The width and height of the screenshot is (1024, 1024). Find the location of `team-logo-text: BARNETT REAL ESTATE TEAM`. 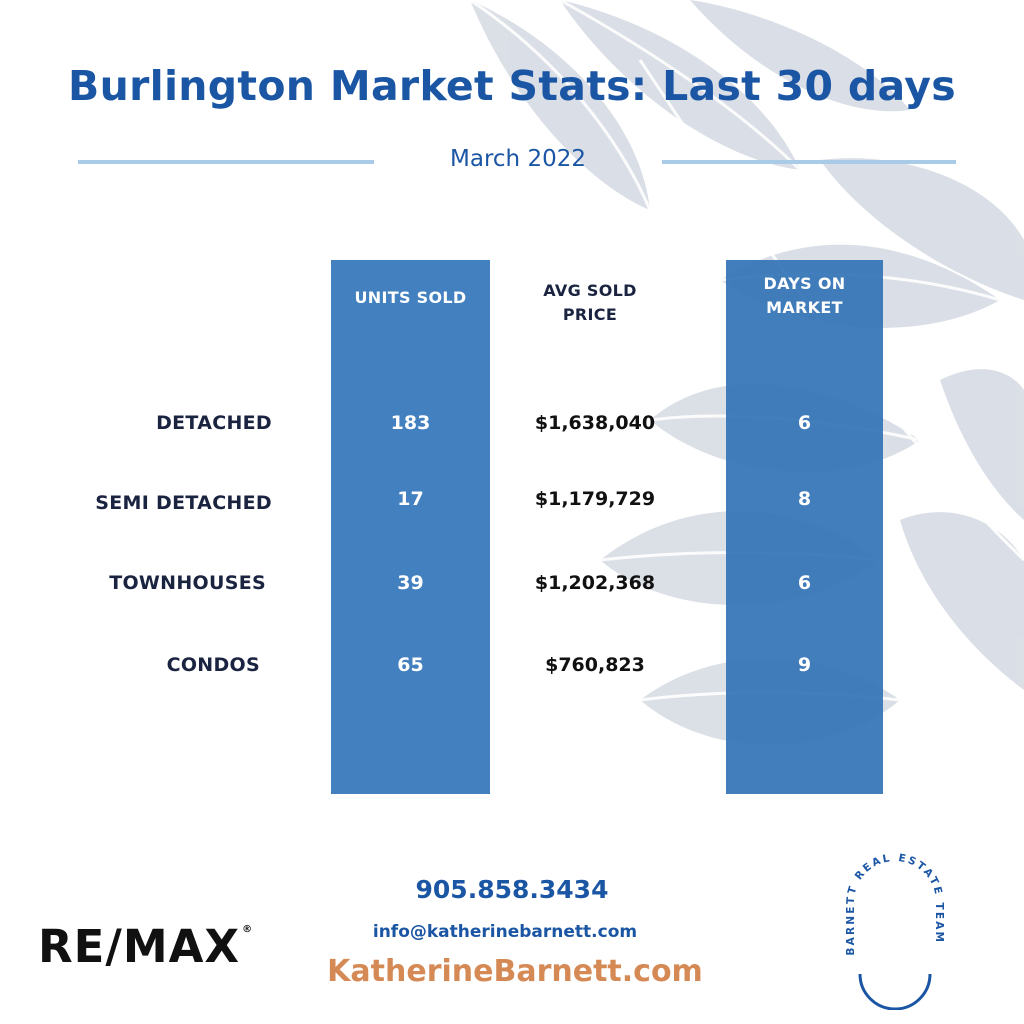

team-logo-text: BARNETT REAL ESTATE TEAM is located at coordinates (894, 904).